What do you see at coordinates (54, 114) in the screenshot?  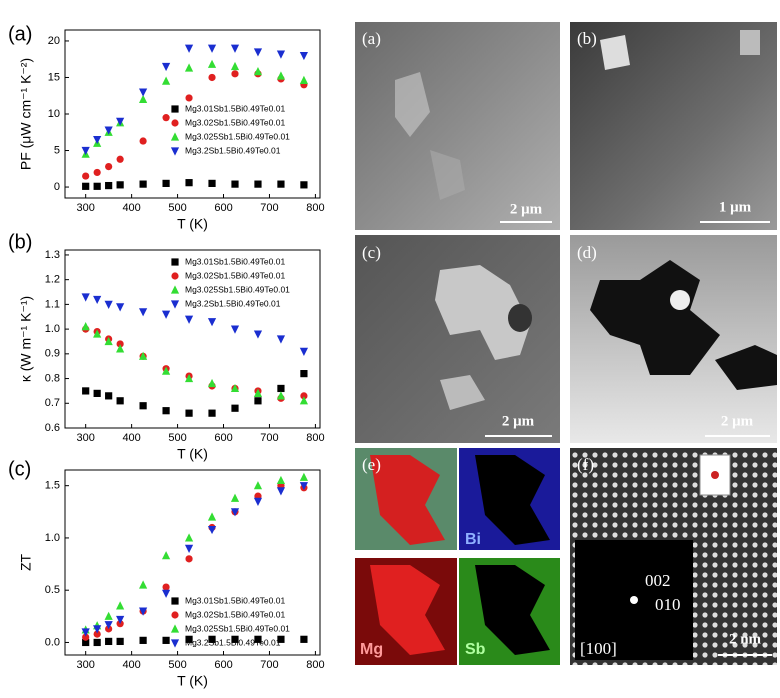 I see `y-tick-label: 10` at bounding box center [54, 114].